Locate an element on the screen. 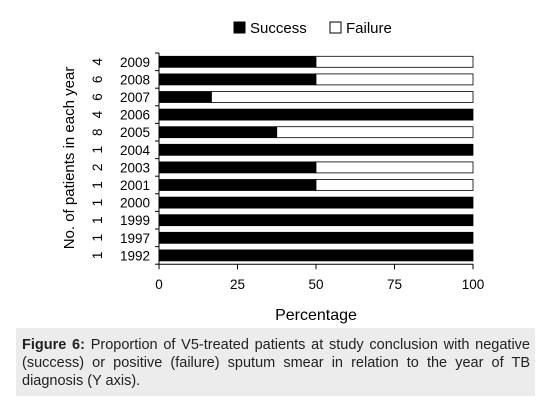  y-tick-label: 2001 is located at coordinates (135, 185).